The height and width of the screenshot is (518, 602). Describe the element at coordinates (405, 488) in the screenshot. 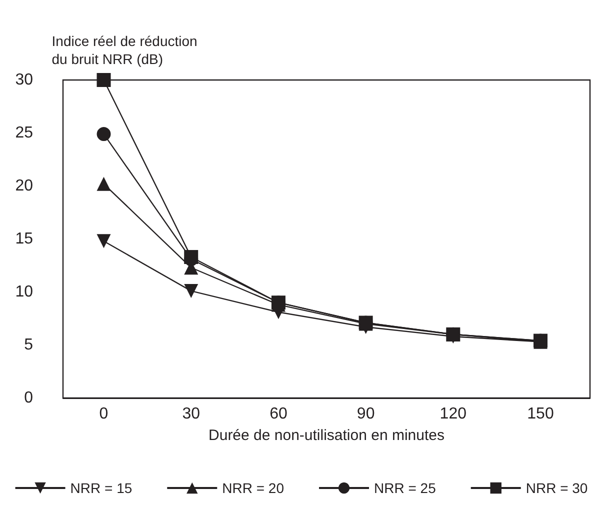

I see `legend-label: NRR = 25` at that location.